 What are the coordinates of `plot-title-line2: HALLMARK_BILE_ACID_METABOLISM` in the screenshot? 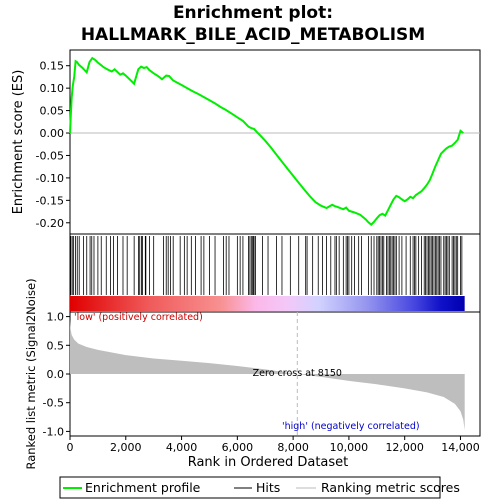 It's located at (253, 35).